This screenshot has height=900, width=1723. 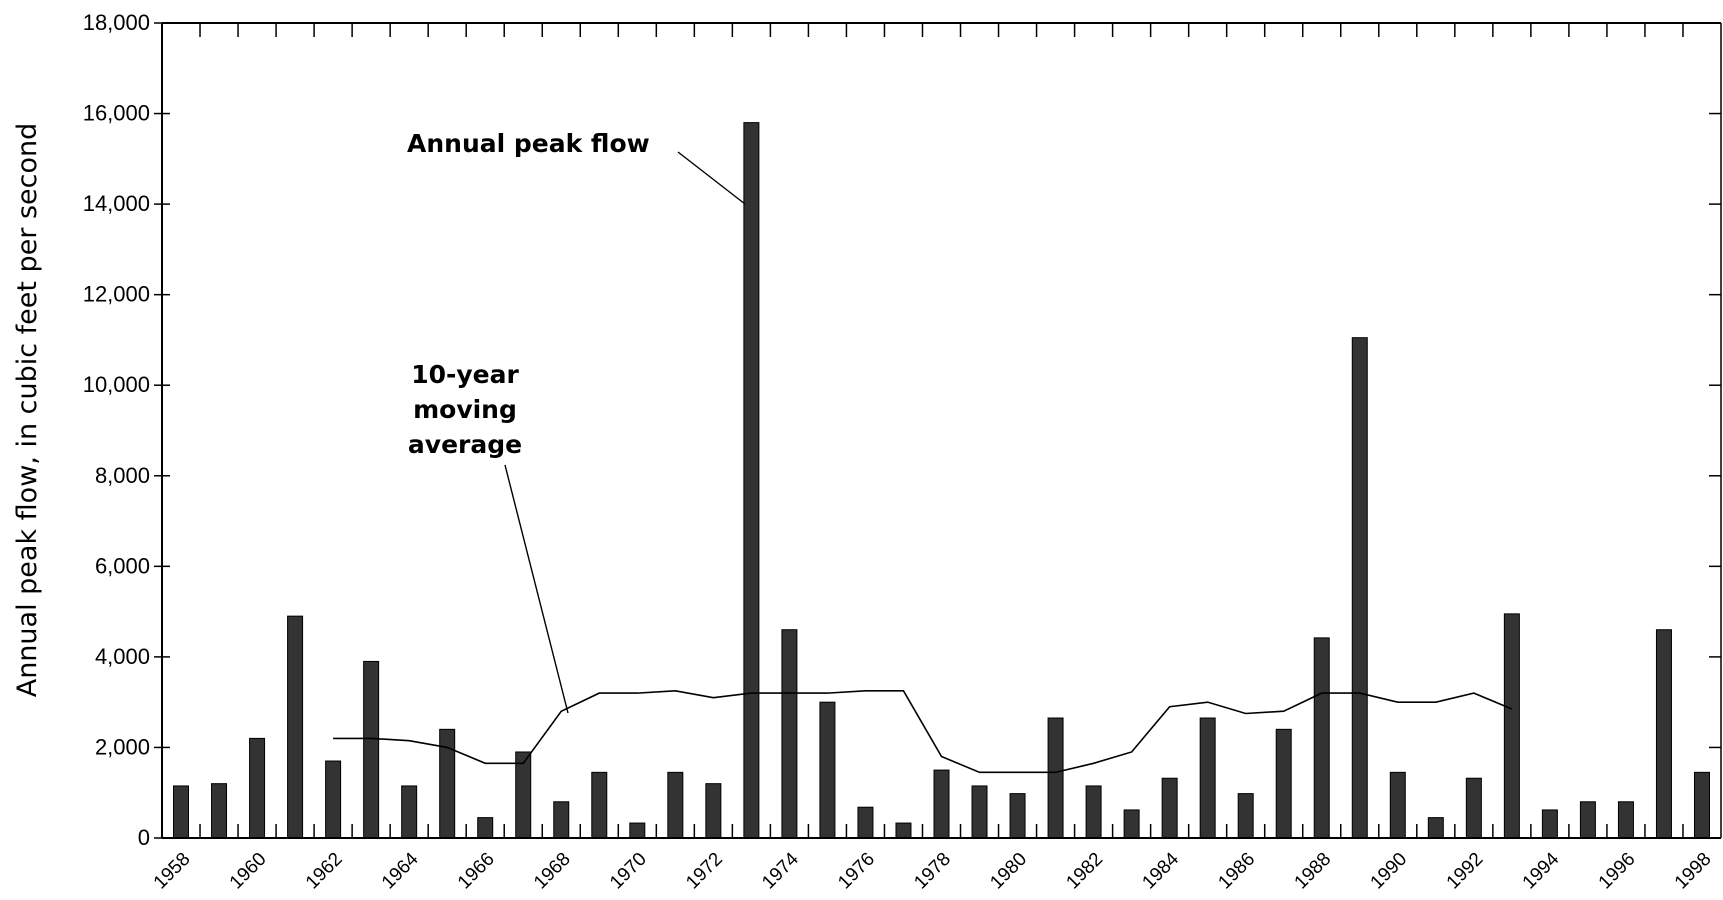 I want to click on x-tick-label-1992: 1992, so click(x=1465, y=871).